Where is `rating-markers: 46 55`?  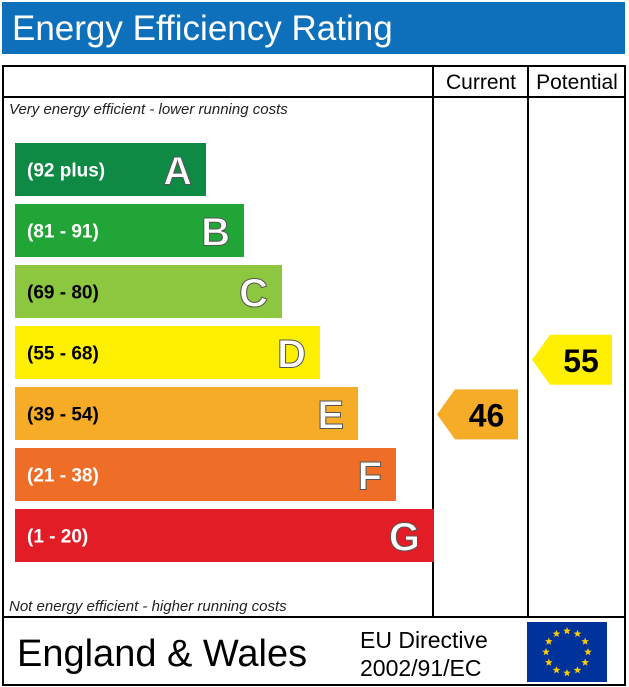
rating-markers: 46 55 is located at coordinates (524, 387).